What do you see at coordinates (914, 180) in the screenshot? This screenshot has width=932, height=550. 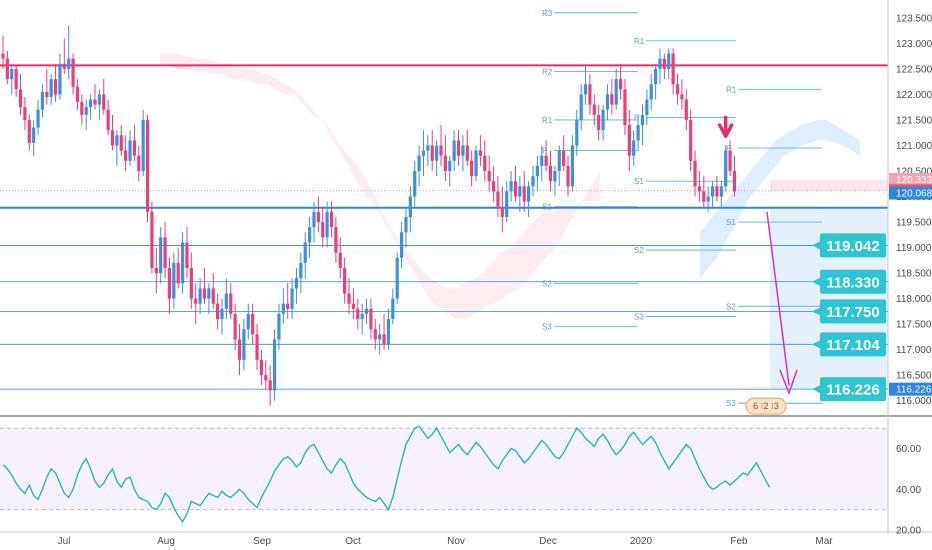 I see `price-label-value: 120.333` at bounding box center [914, 180].